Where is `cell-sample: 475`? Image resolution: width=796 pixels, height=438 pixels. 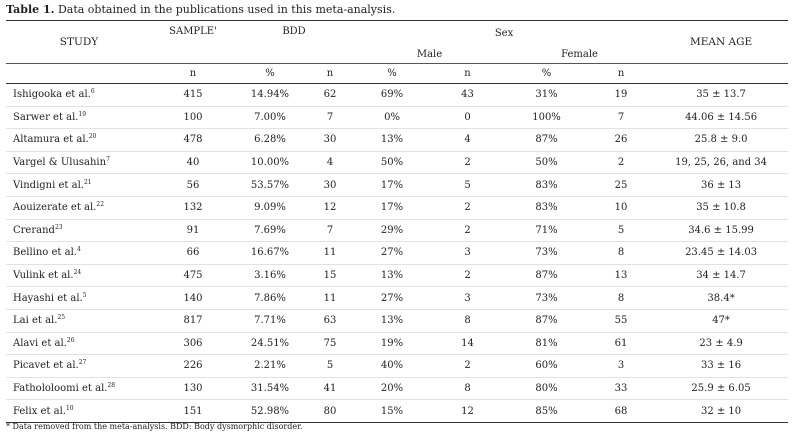
cell-sample: 475 is located at coordinates (193, 276).